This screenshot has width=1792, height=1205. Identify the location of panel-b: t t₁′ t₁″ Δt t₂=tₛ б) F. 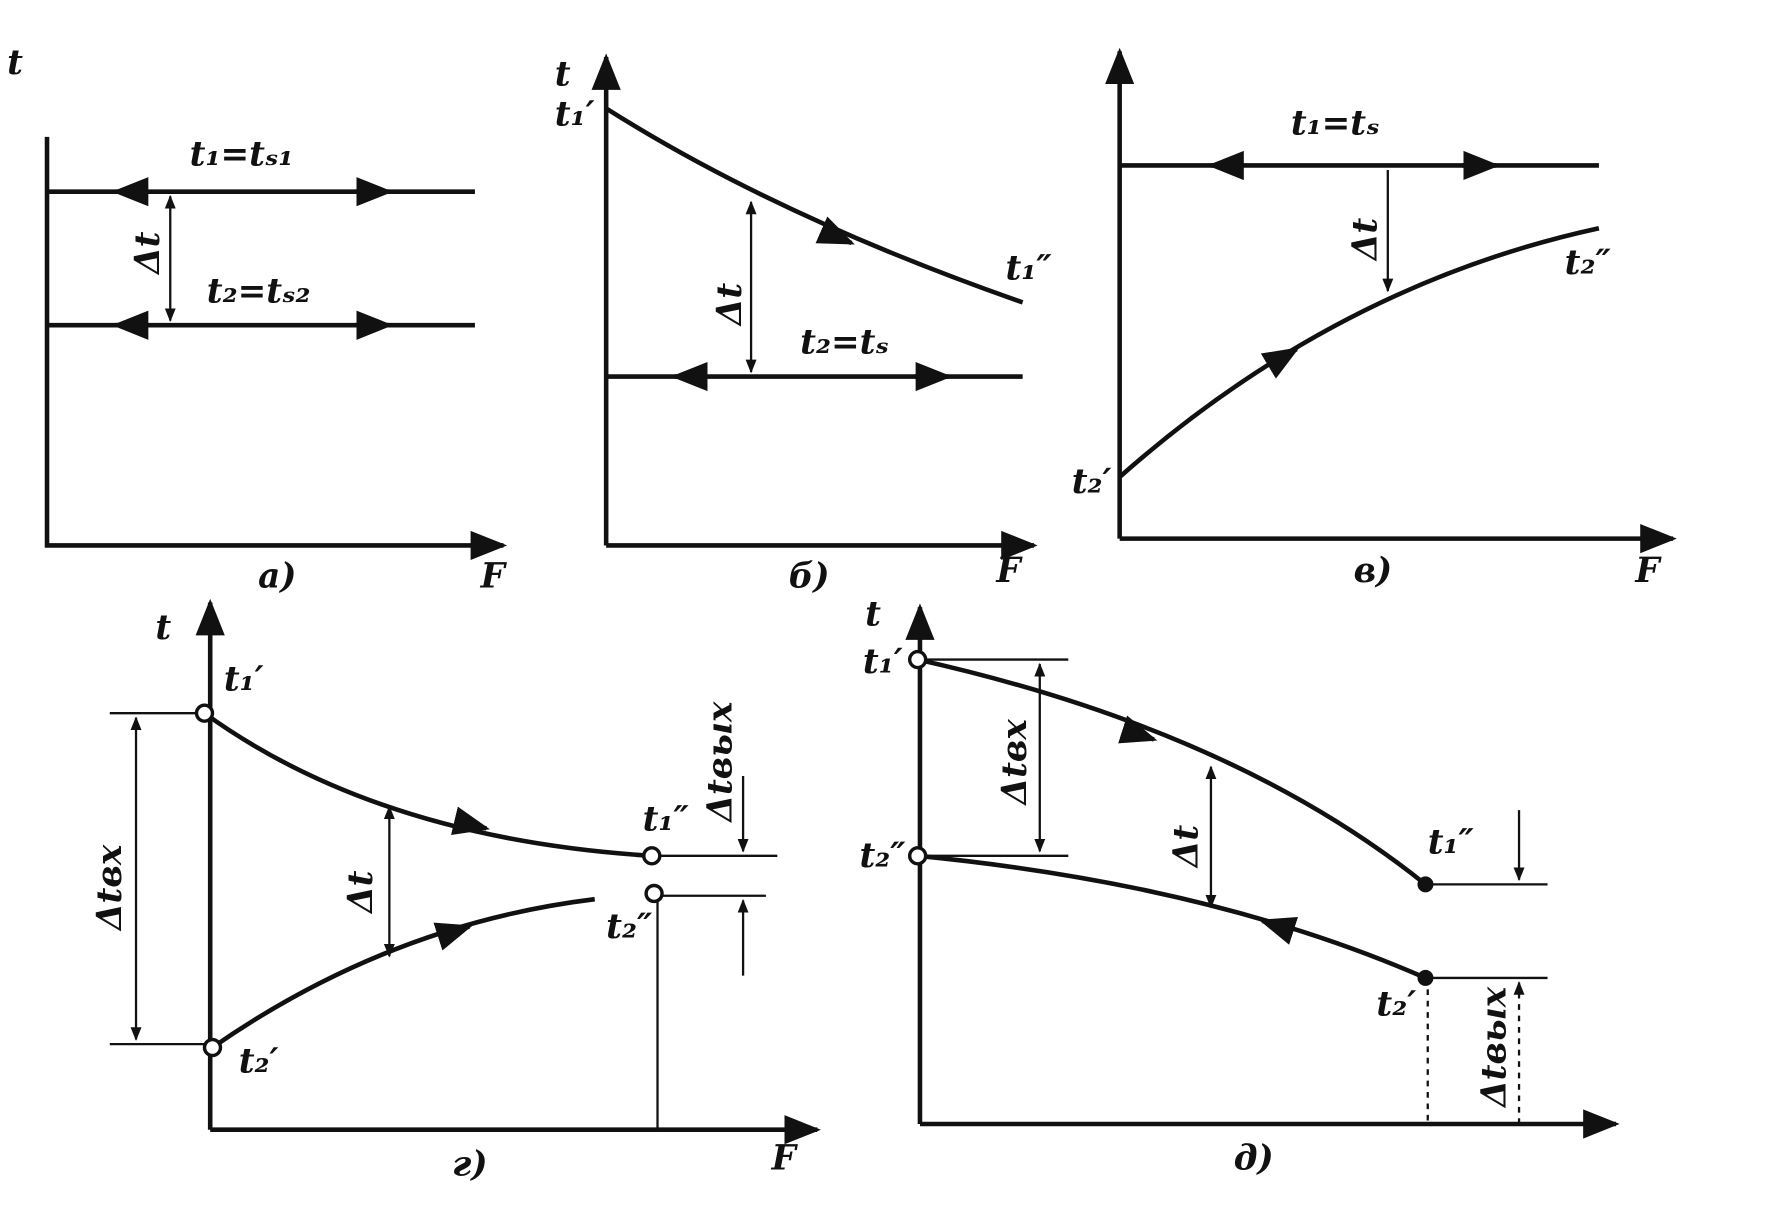
(804, 325).